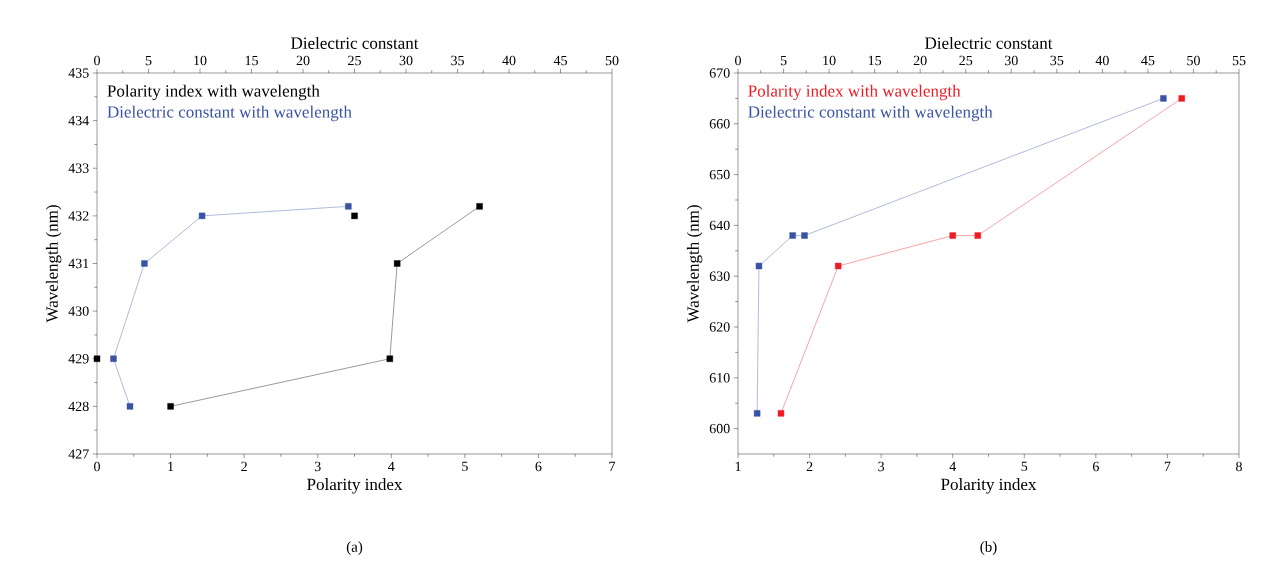 This screenshot has height=561, width=1261. Describe the element at coordinates (719, 428) in the screenshot. I see `y-tick-label: 600` at that location.